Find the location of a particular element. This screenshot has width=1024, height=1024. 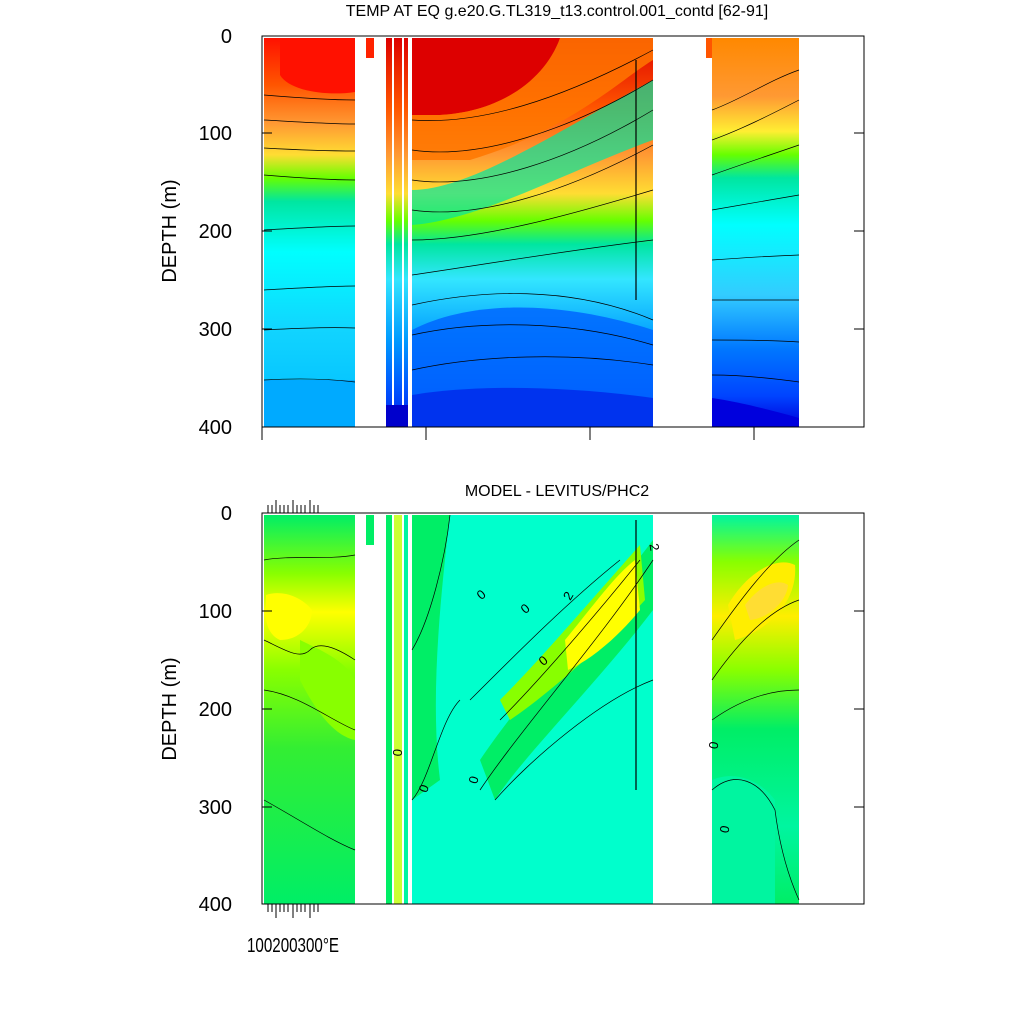

top-ocean-segment-west is located at coordinates (309, 232).